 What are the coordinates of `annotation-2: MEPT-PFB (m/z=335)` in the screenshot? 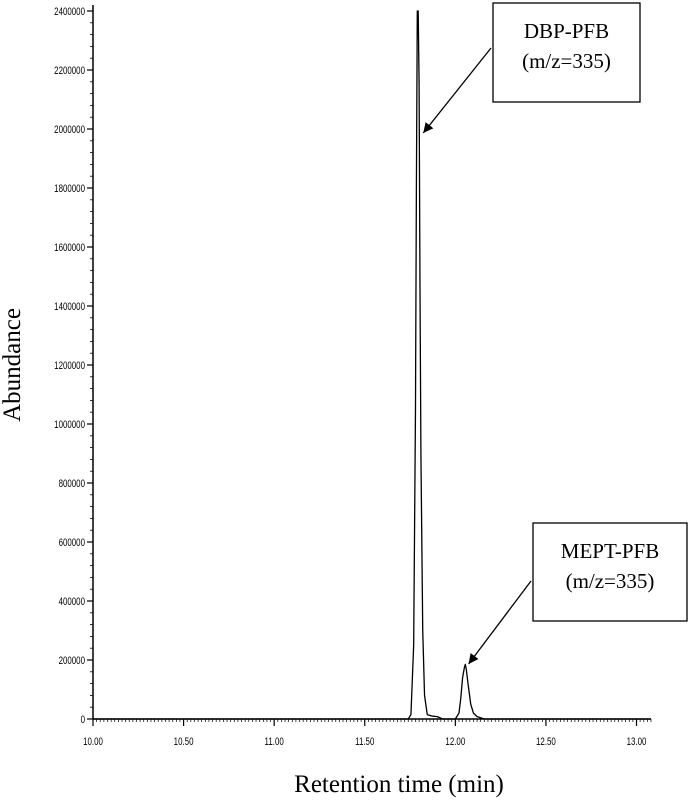 It's located at (578, 593).